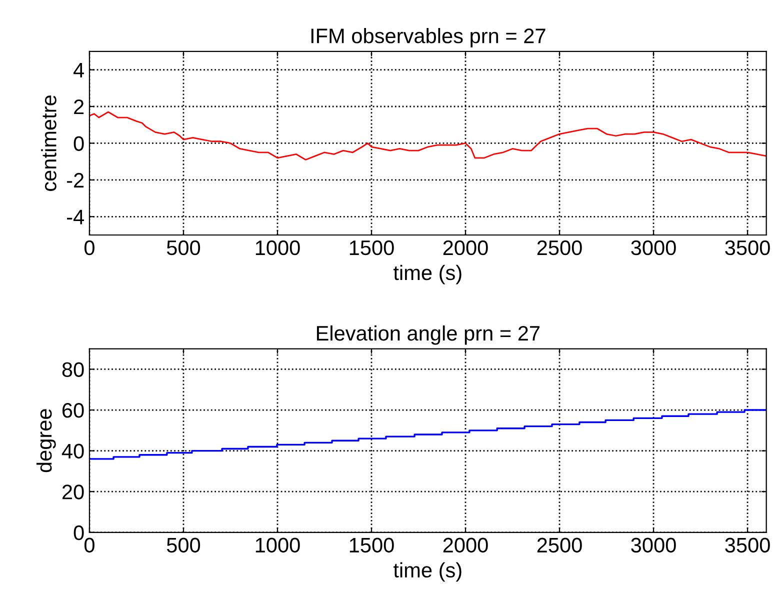 Image resolution: width=778 pixels, height=605 pixels. What do you see at coordinates (428, 335) in the screenshot?
I see `chart-title: Elevation angle prn = 27` at bounding box center [428, 335].